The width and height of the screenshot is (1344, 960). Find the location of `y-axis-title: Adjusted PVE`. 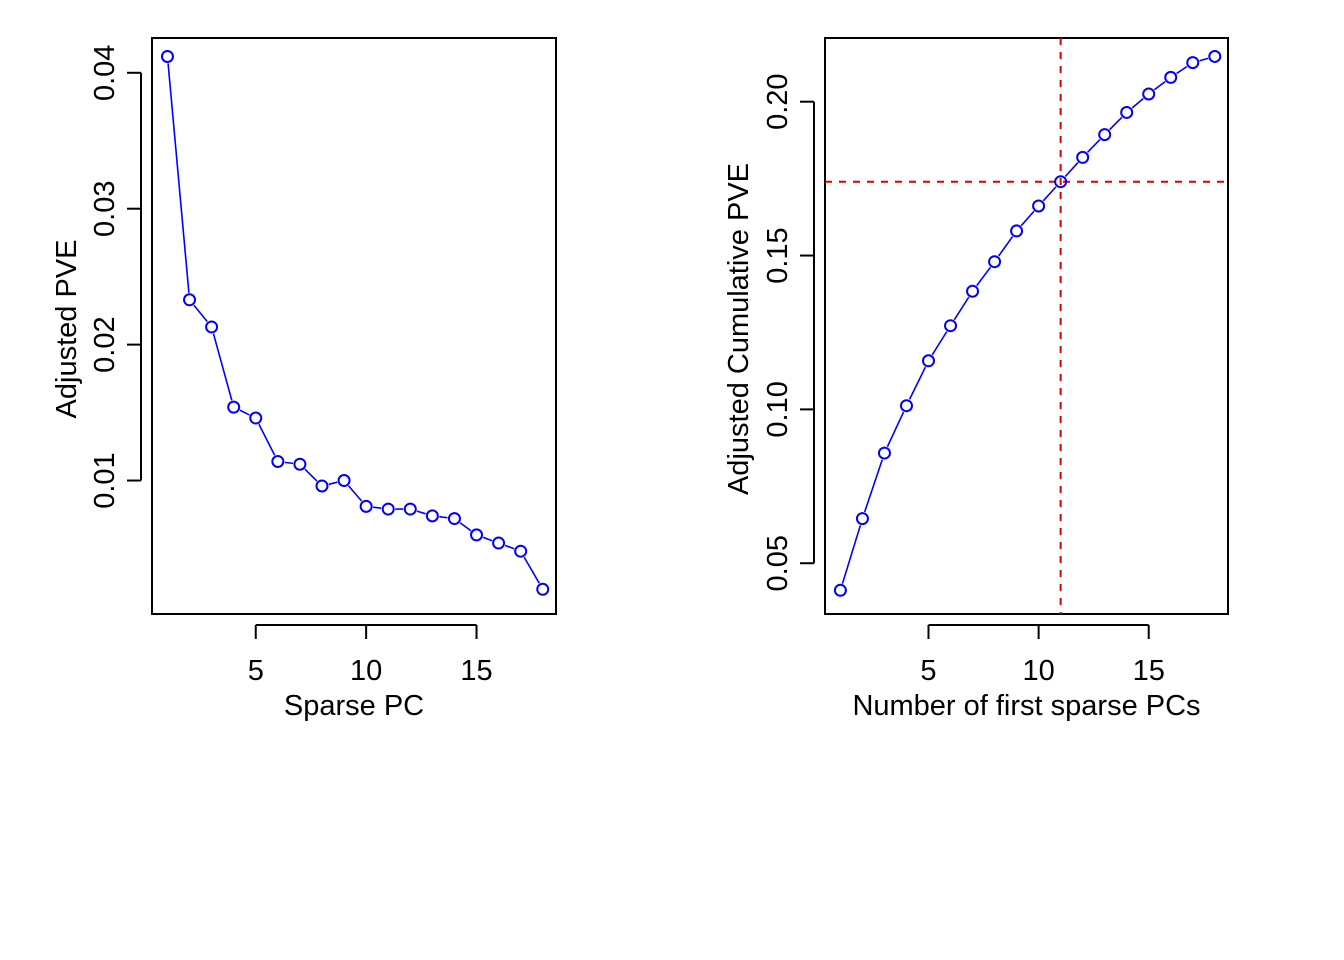

y-axis-title: Adjusted PVE is located at coordinates (67, 329).